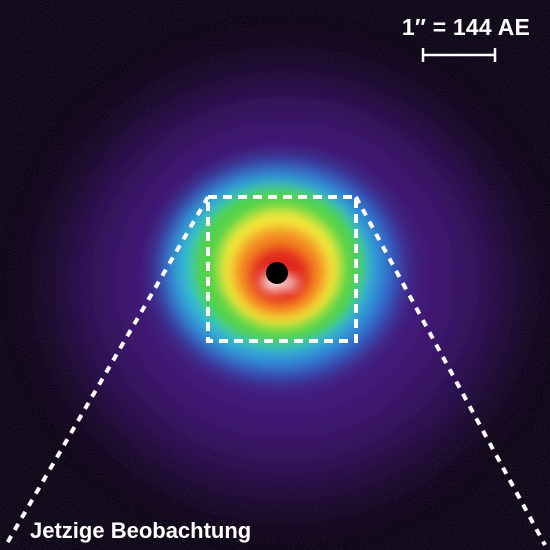 Image resolution: width=550 pixels, height=550 pixels. What do you see at coordinates (277, 273) in the screenshot?
I see `star-center` at bounding box center [277, 273].